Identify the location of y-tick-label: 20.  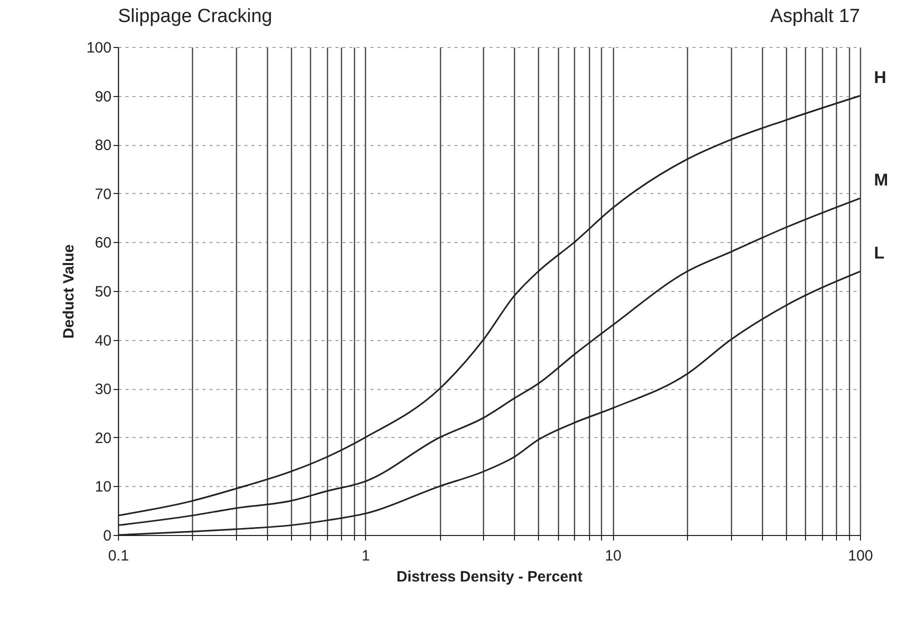
(103, 438).